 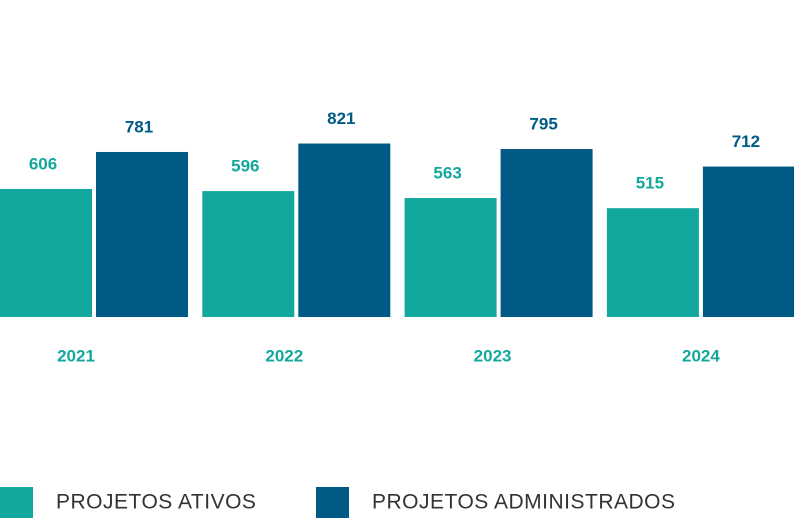 I want to click on value-label: 606, so click(x=43, y=163).